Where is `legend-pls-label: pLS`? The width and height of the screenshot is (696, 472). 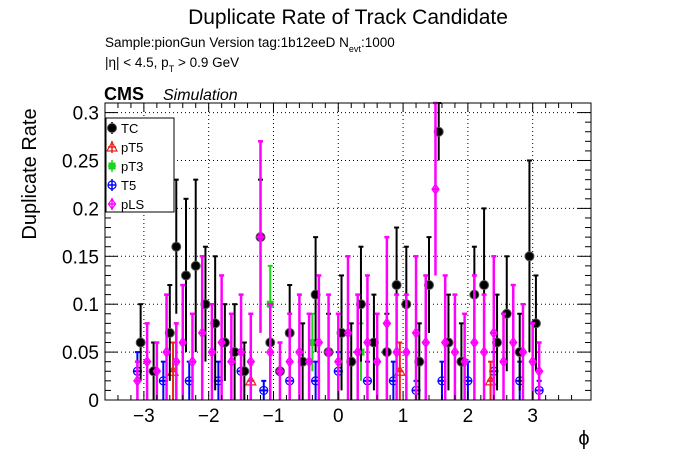 legend-pls-label: pLS is located at coordinates (132, 204).